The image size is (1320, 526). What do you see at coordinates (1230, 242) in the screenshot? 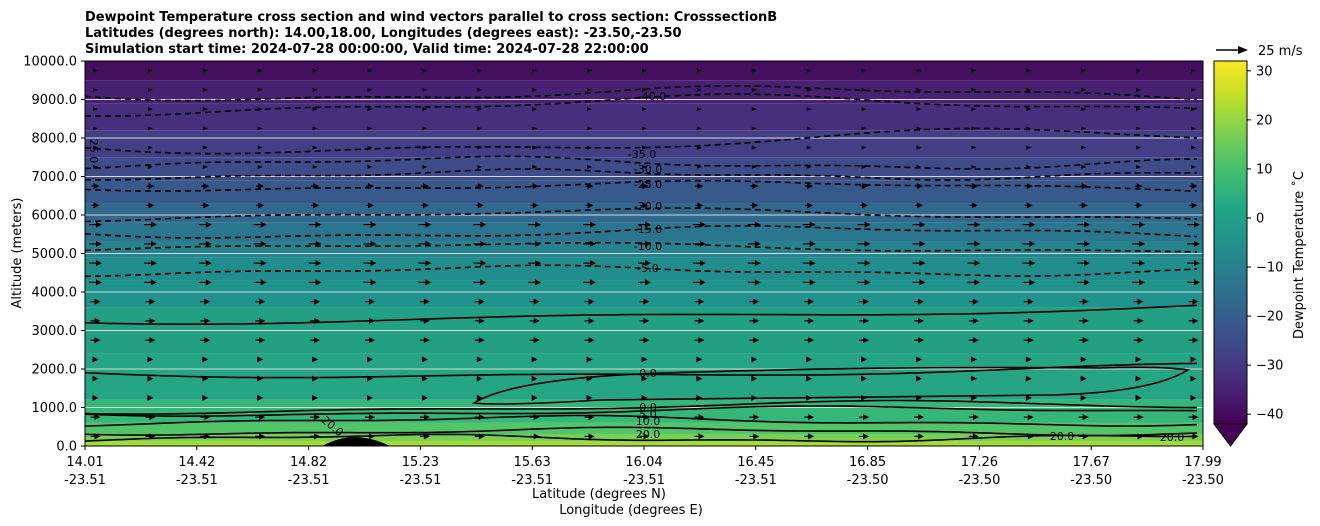
I see `colorbar` at bounding box center [1230, 242].